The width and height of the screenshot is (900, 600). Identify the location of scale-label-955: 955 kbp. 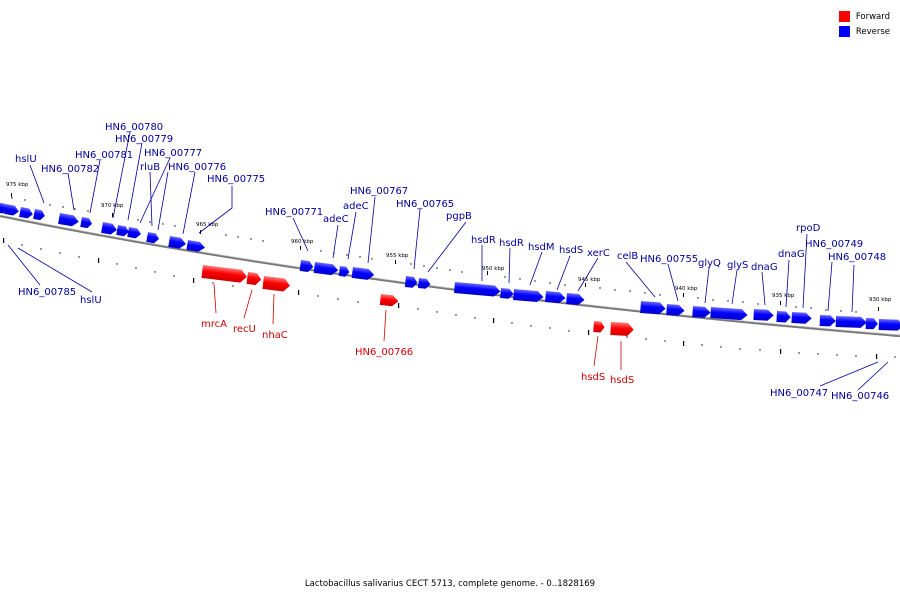
(397, 256).